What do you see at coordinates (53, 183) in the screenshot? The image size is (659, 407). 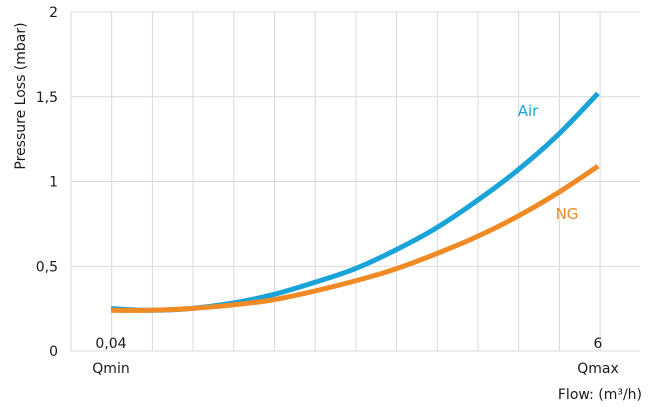 I see `y-tick-label: 1` at bounding box center [53, 183].